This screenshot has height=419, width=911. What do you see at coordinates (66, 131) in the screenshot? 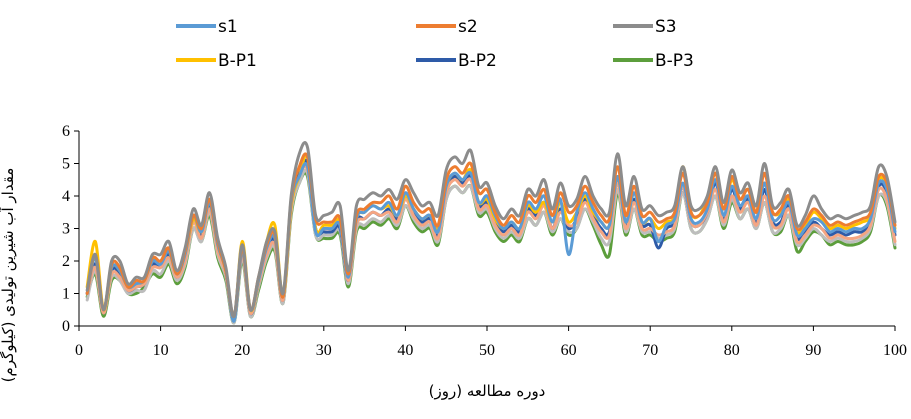
I see `y-tick-label: 6` at bounding box center [66, 131].